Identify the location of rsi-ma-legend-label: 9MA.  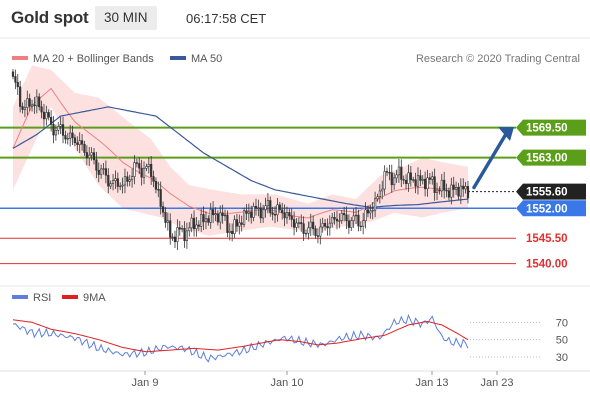
(94, 298).